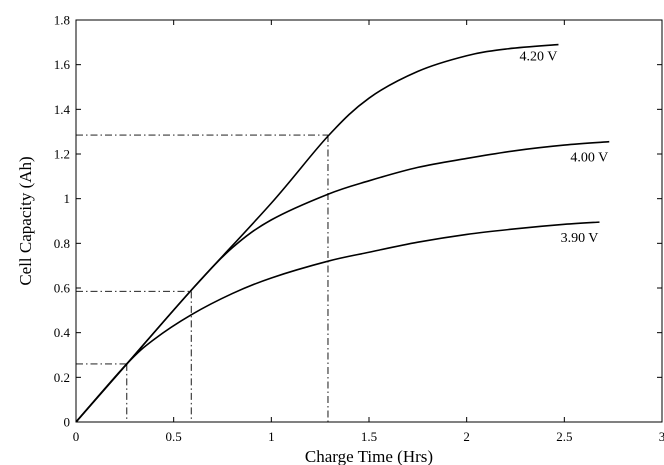  I want to click on y-tick-label: 0.4, so click(62, 332).